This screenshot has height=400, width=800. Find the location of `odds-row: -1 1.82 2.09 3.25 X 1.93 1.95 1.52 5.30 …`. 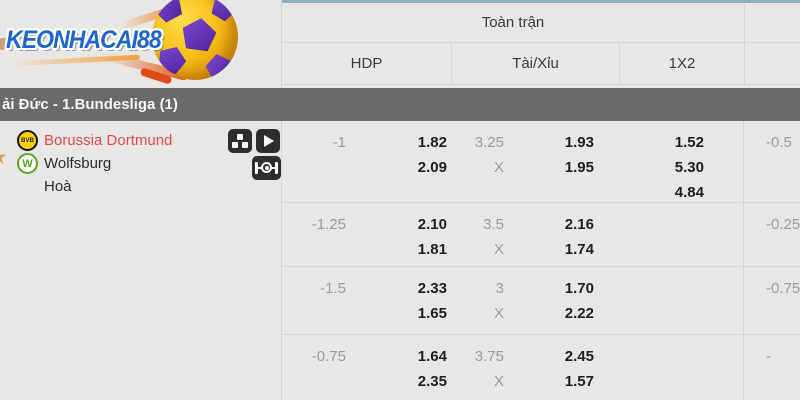

odds-row: -1 1.82 2.09 3.25 X 1.93 1.95 1.52 5.30 … is located at coordinates (541, 162).